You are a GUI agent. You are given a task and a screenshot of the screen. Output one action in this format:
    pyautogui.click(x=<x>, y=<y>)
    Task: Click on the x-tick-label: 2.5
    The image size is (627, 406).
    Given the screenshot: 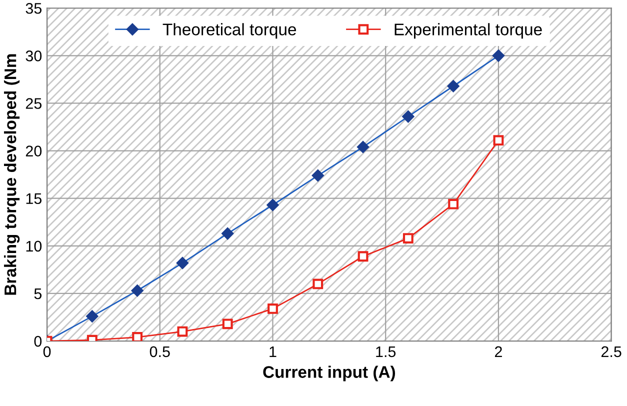 What is the action you would take?
    pyautogui.click(x=611, y=352)
    